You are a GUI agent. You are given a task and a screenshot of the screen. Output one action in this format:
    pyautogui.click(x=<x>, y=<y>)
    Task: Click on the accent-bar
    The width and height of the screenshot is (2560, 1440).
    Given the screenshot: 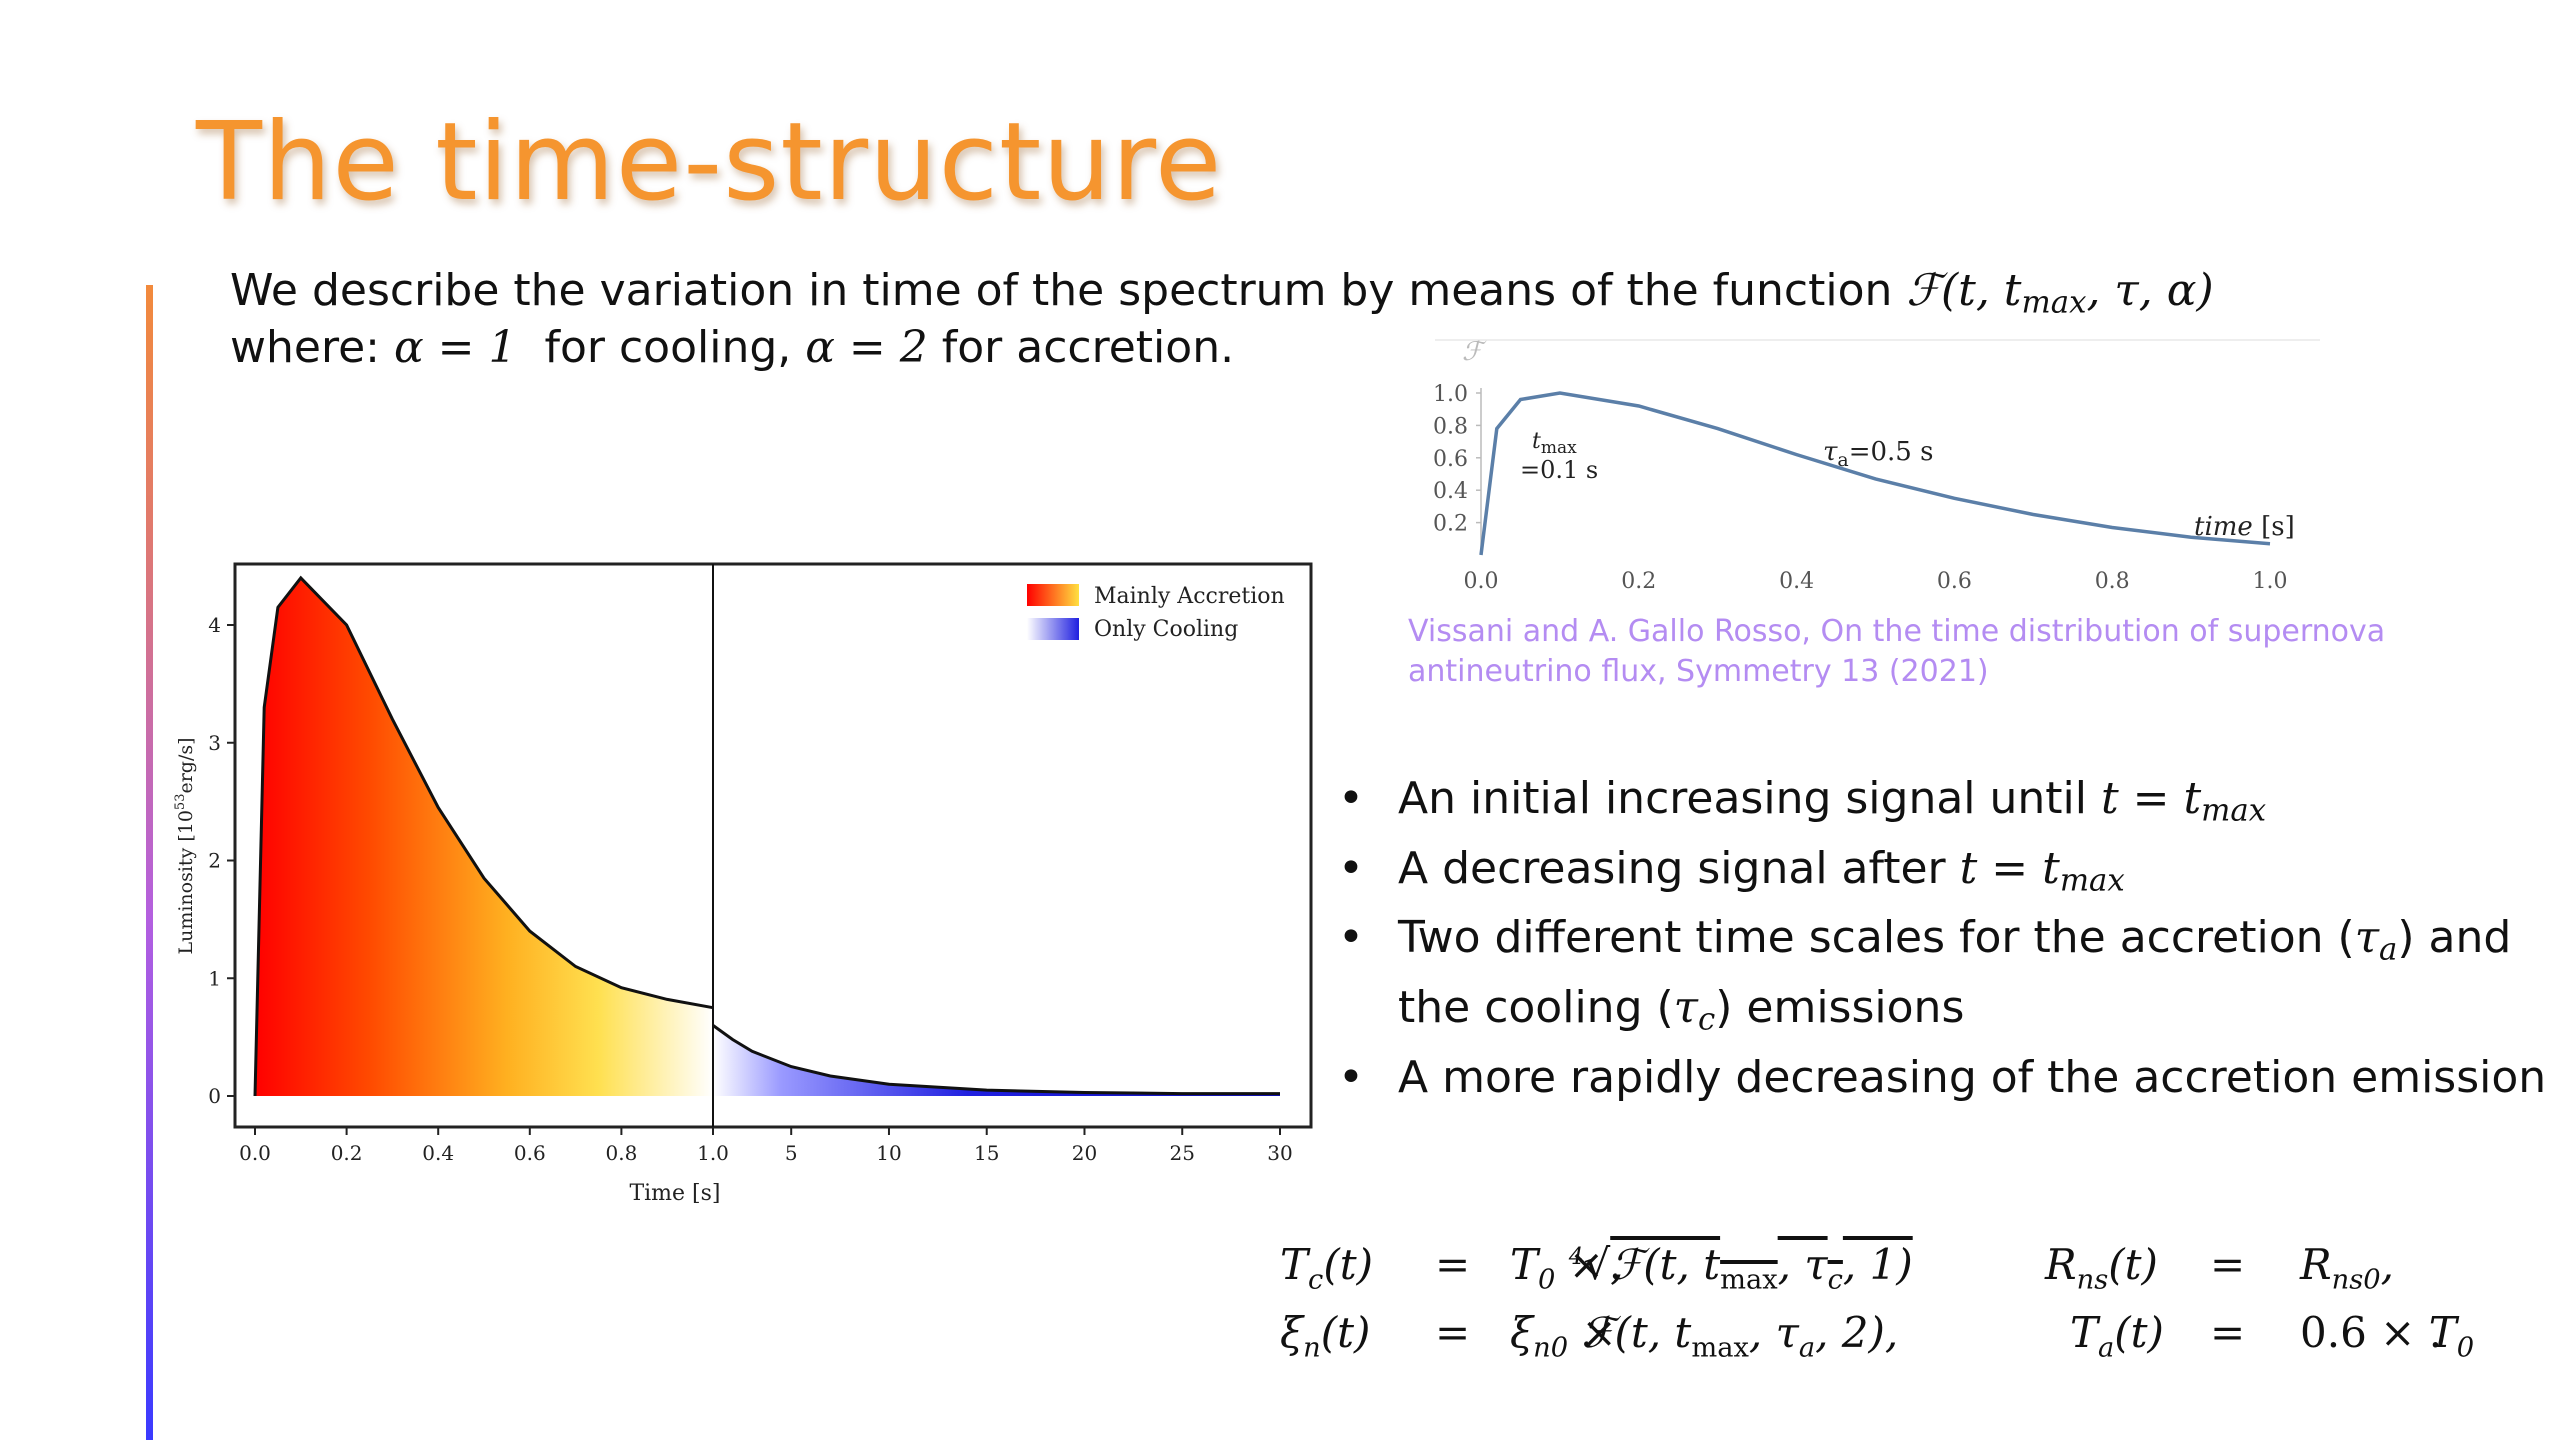 What is the action you would take?
    pyautogui.click(x=149, y=862)
    